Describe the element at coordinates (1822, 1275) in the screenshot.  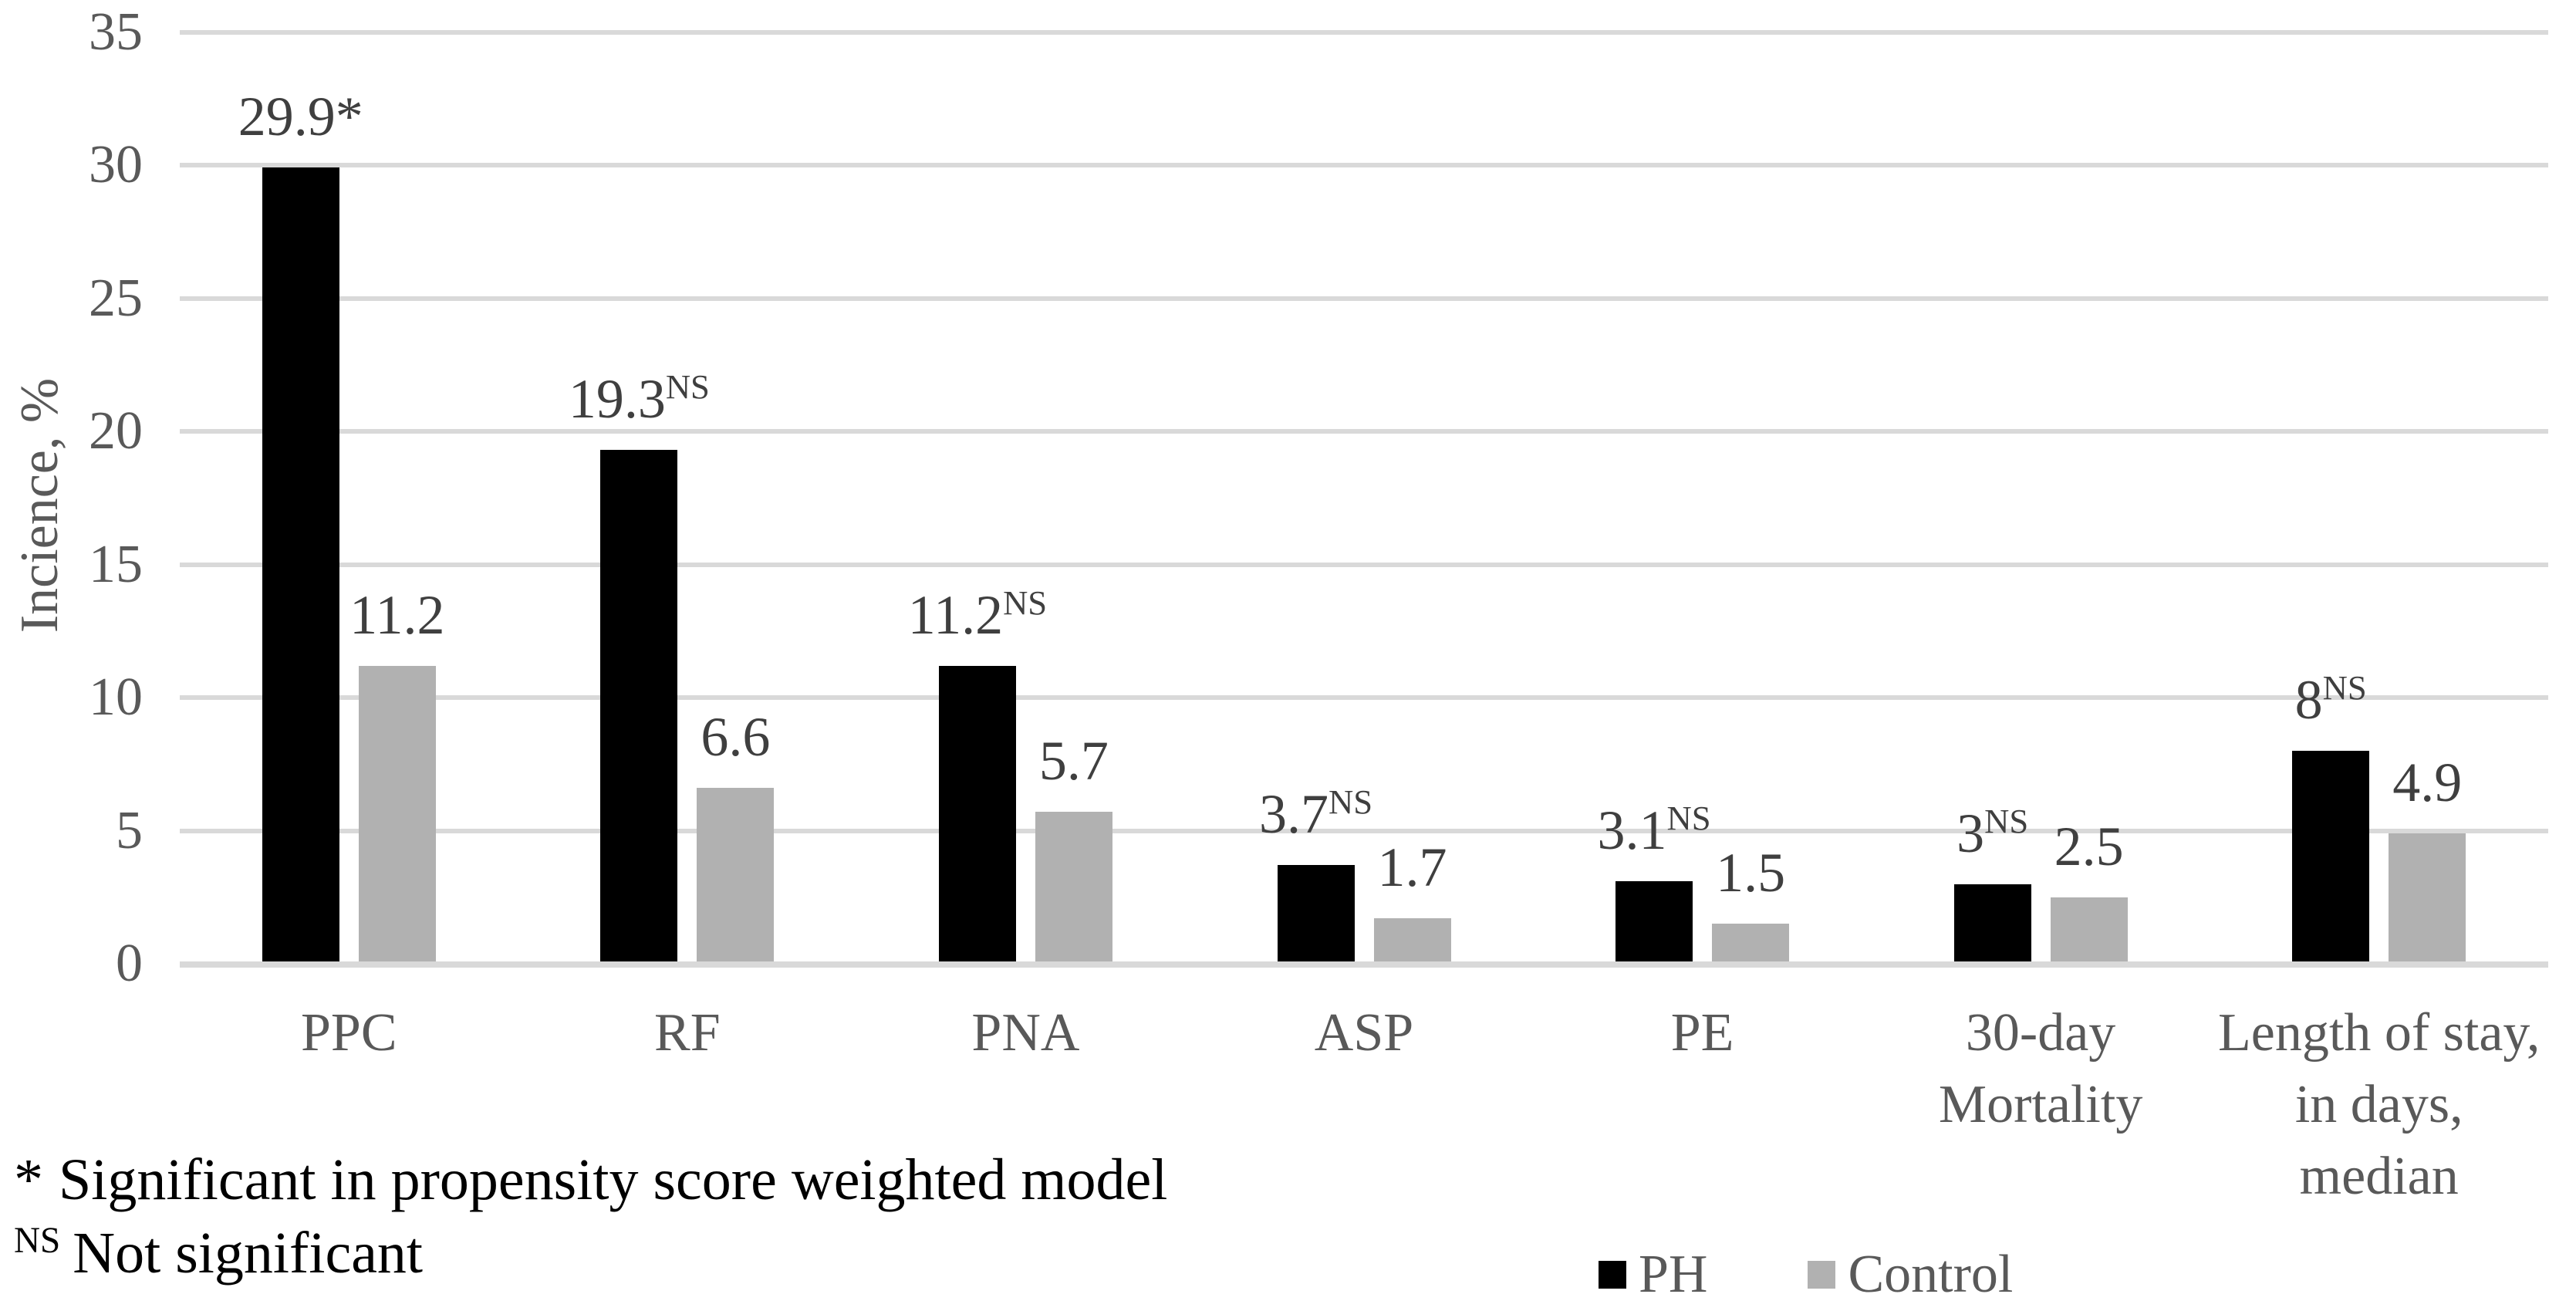
I see `control-swatch-icon` at that location.